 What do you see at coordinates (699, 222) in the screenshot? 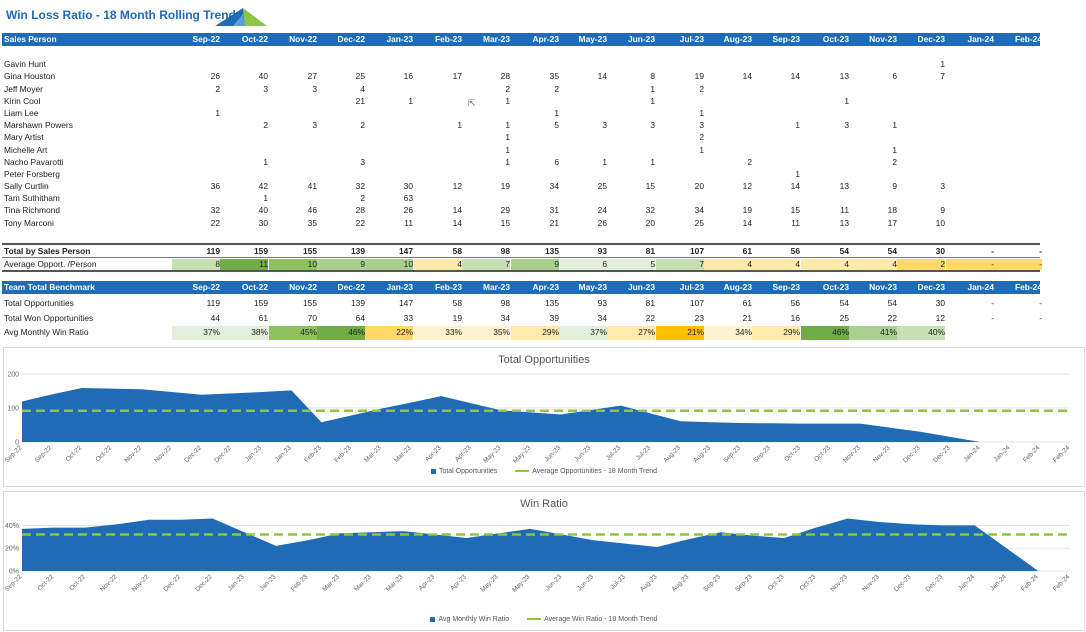
I see `table-cell: 25` at bounding box center [699, 222].